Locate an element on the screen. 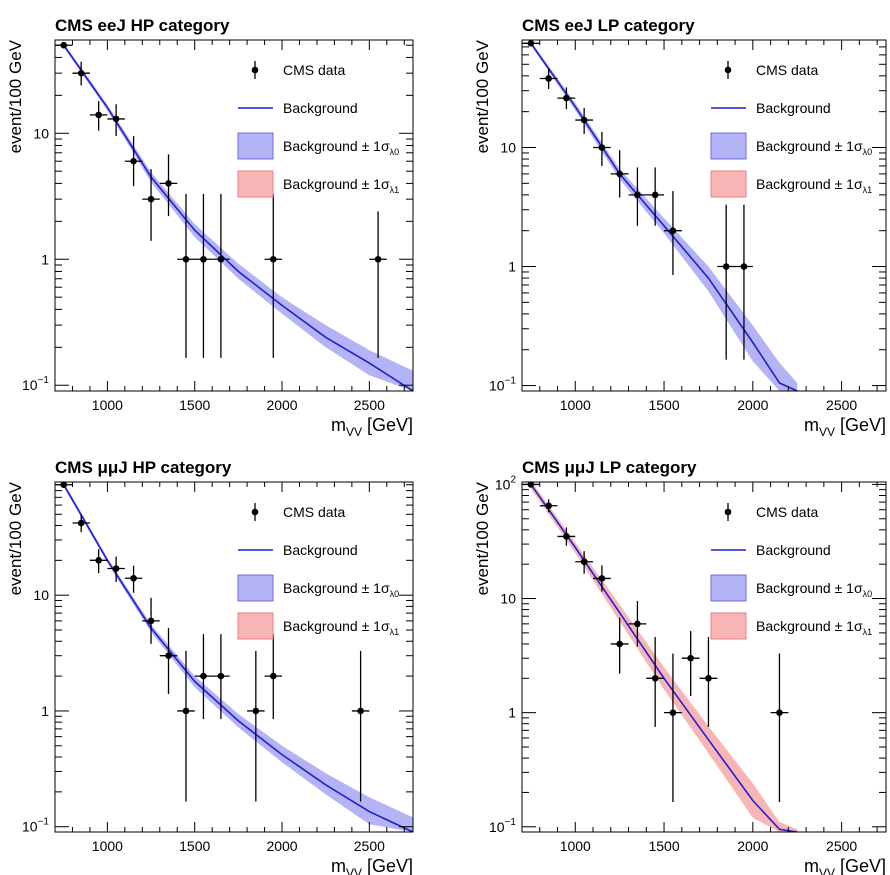 The width and height of the screenshot is (890, 875). plot-area is located at coordinates (660, 215).